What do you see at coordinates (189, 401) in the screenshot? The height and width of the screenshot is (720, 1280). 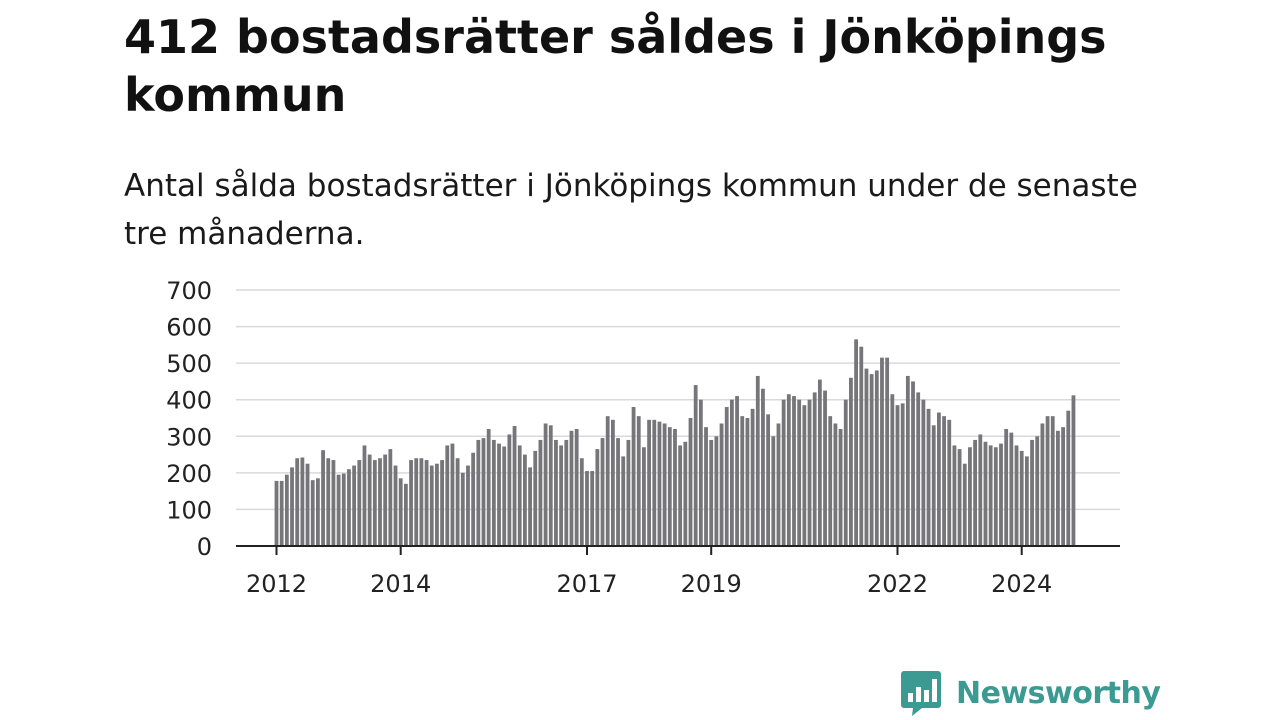 I see `y-tick-label: 400` at bounding box center [189, 401].